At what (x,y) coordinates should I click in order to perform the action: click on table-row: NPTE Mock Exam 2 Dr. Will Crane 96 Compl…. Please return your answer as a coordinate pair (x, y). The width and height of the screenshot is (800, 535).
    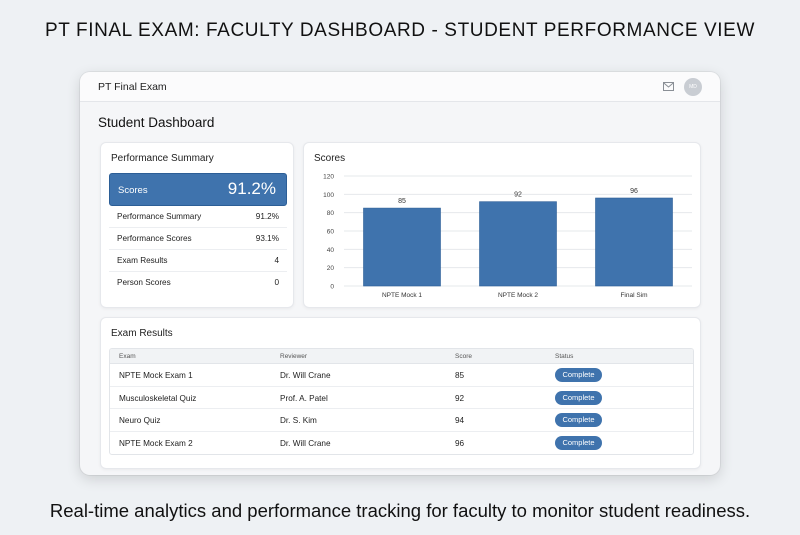
    Looking at the image, I should click on (401, 443).